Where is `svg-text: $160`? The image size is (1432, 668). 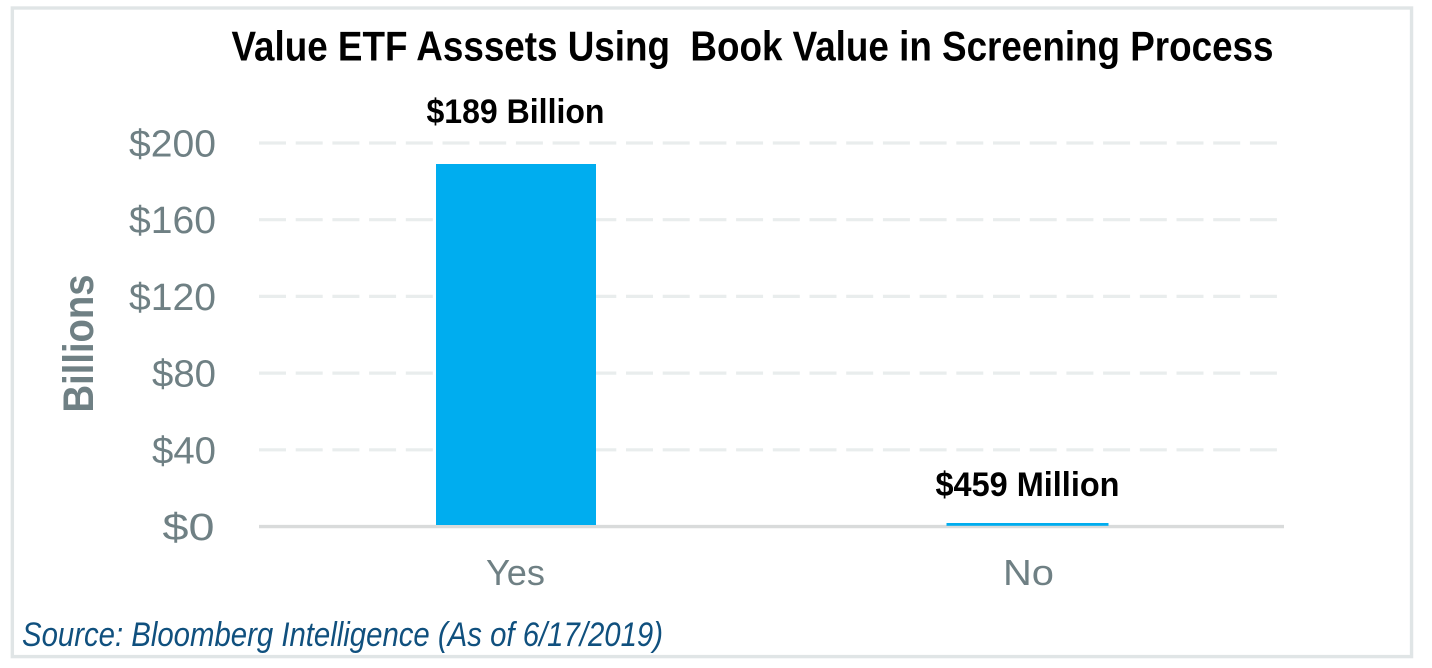
svg-text: $160 is located at coordinates (172, 221).